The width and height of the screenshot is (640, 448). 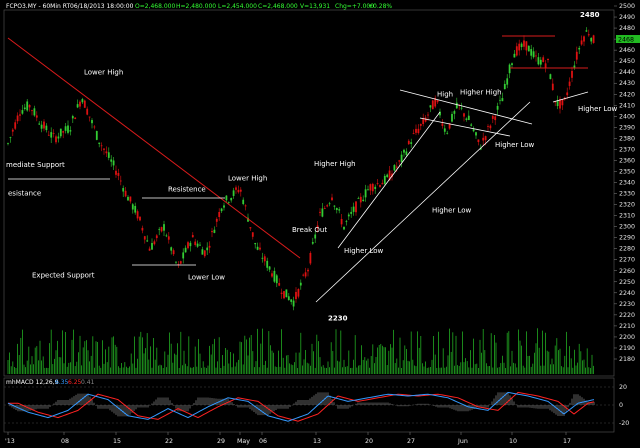 I want to click on price-tick-label: 2430, so click(x=627, y=83).